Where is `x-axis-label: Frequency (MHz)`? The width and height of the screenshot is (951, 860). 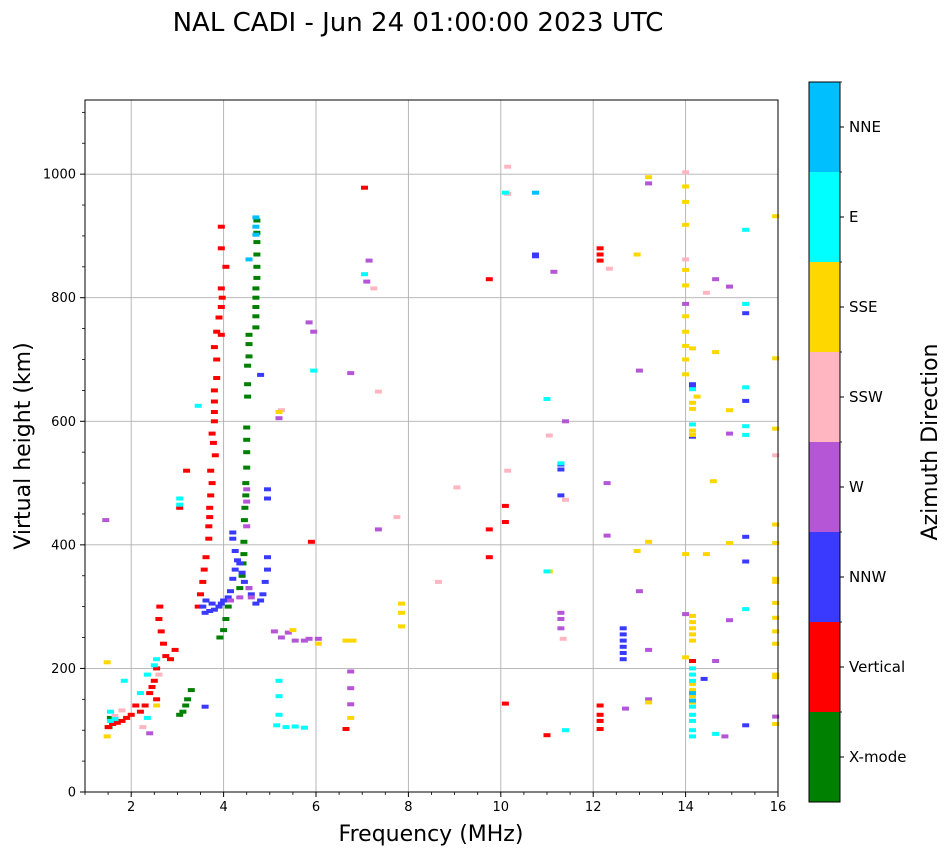
x-axis-label: Frequency (MHz) is located at coordinates (431, 834).